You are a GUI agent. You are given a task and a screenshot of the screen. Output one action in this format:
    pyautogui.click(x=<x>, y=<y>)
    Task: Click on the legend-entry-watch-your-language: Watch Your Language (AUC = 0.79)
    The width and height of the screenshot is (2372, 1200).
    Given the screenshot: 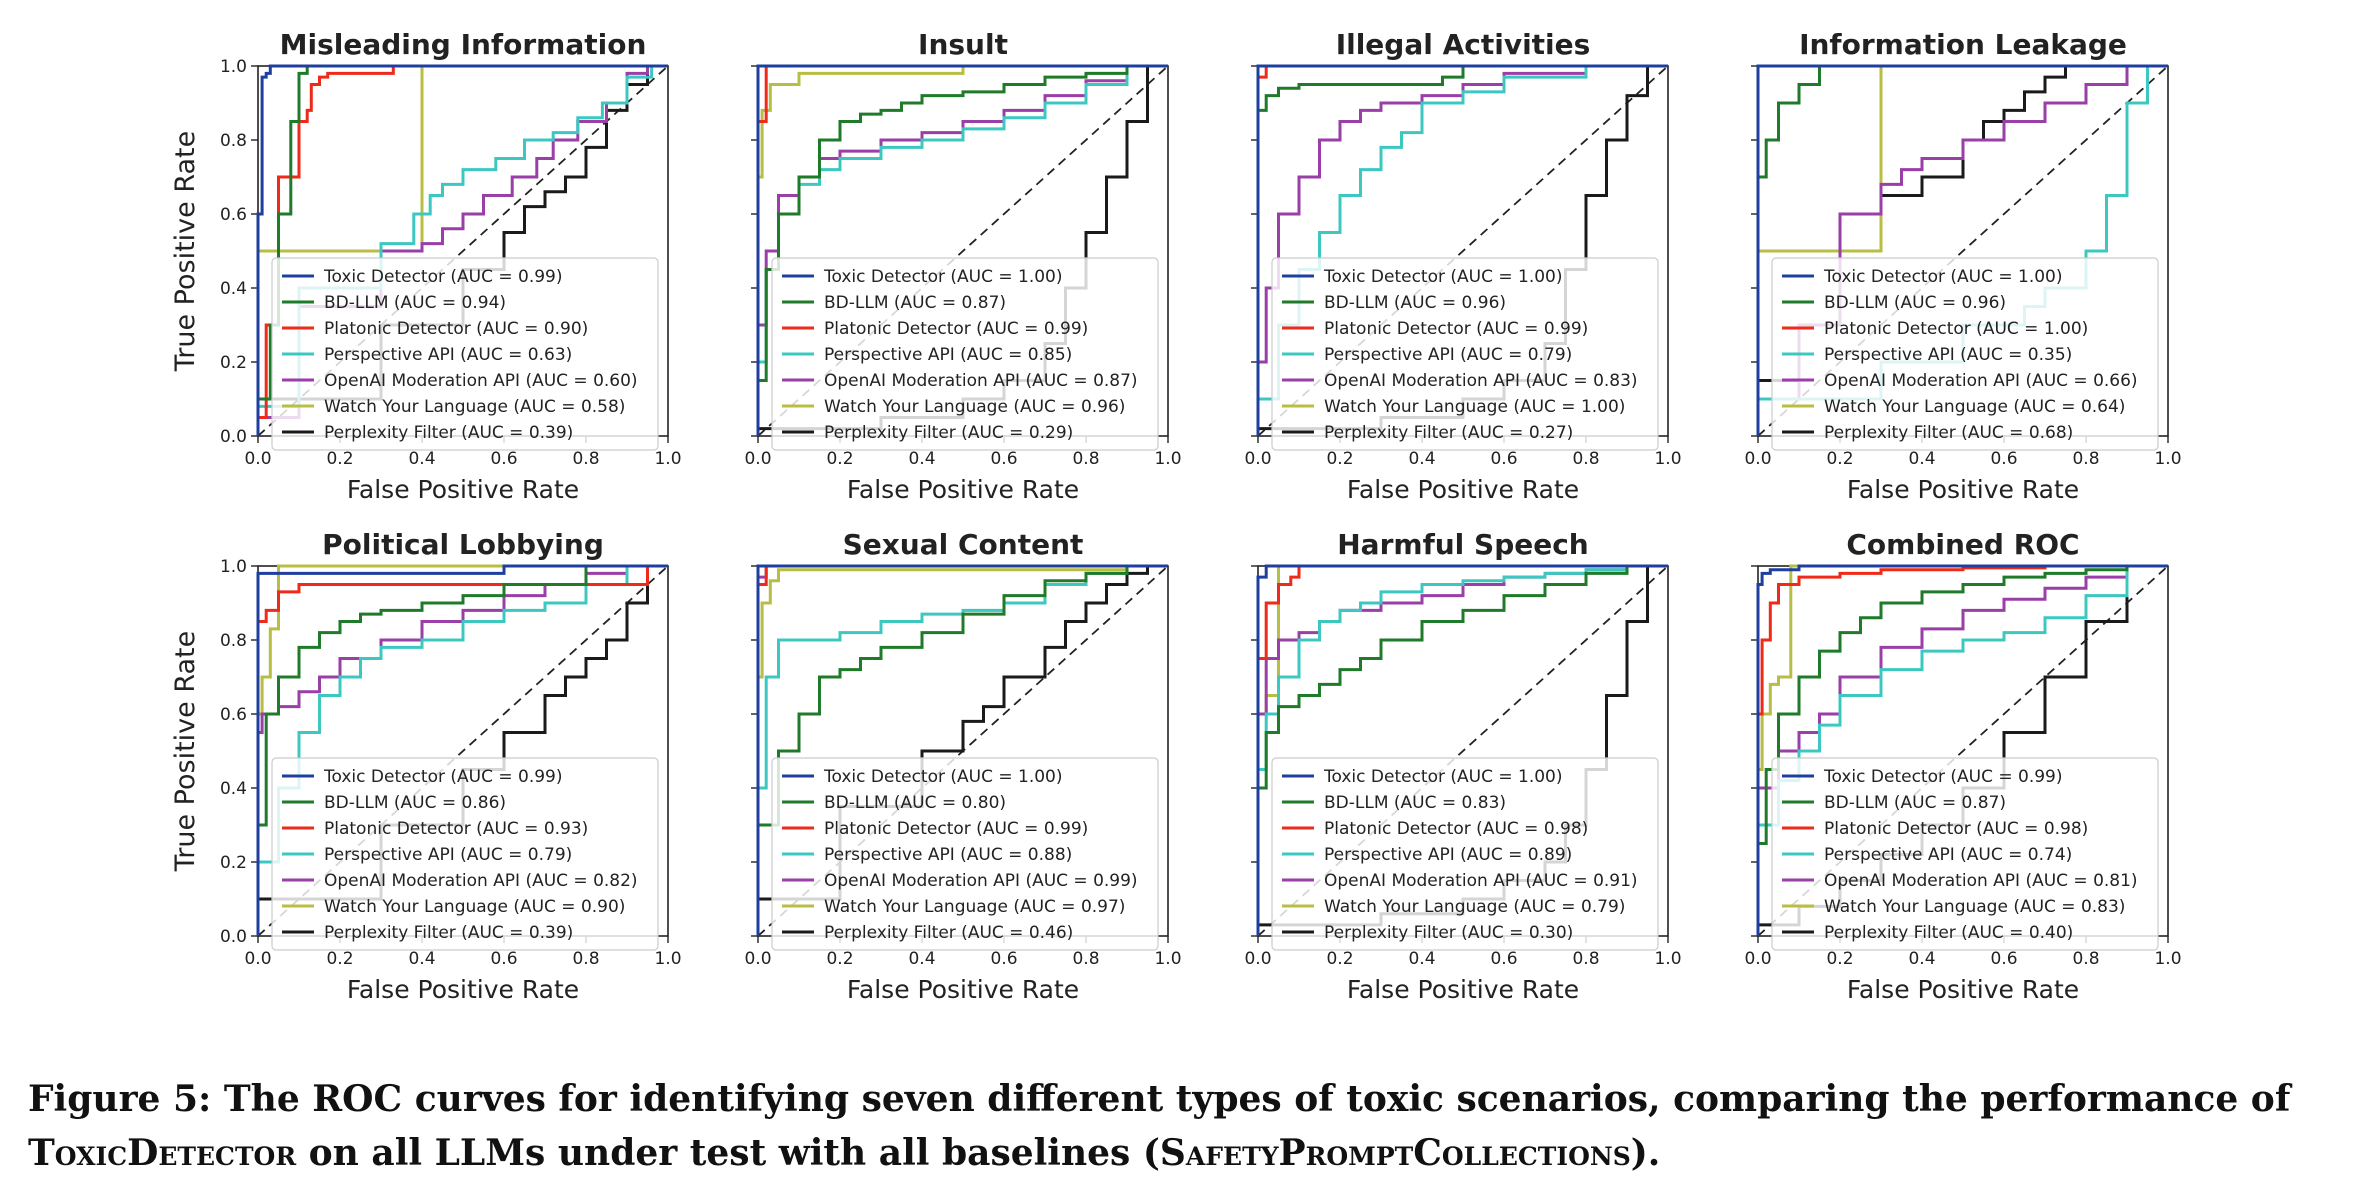 What is the action you would take?
    pyautogui.click(x=1474, y=907)
    